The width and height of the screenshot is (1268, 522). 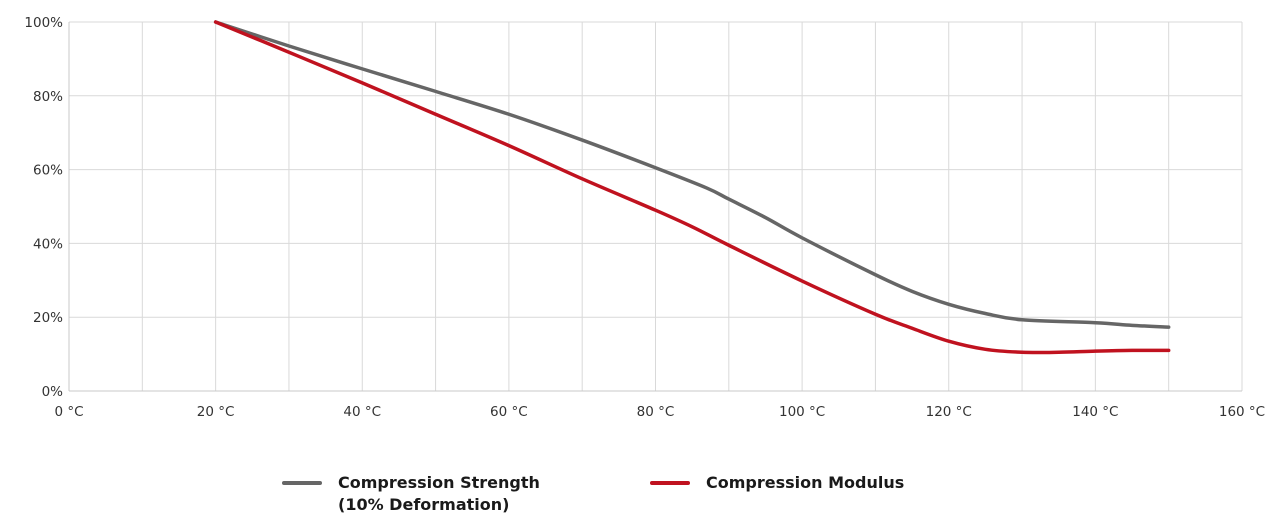 I want to click on legend-label-compression-modulus: Compression Modulus, so click(x=805, y=482).